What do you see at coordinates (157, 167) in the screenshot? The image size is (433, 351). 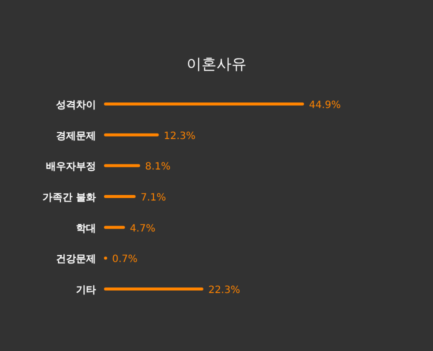 I see `data-label: 8.1%` at bounding box center [157, 167].